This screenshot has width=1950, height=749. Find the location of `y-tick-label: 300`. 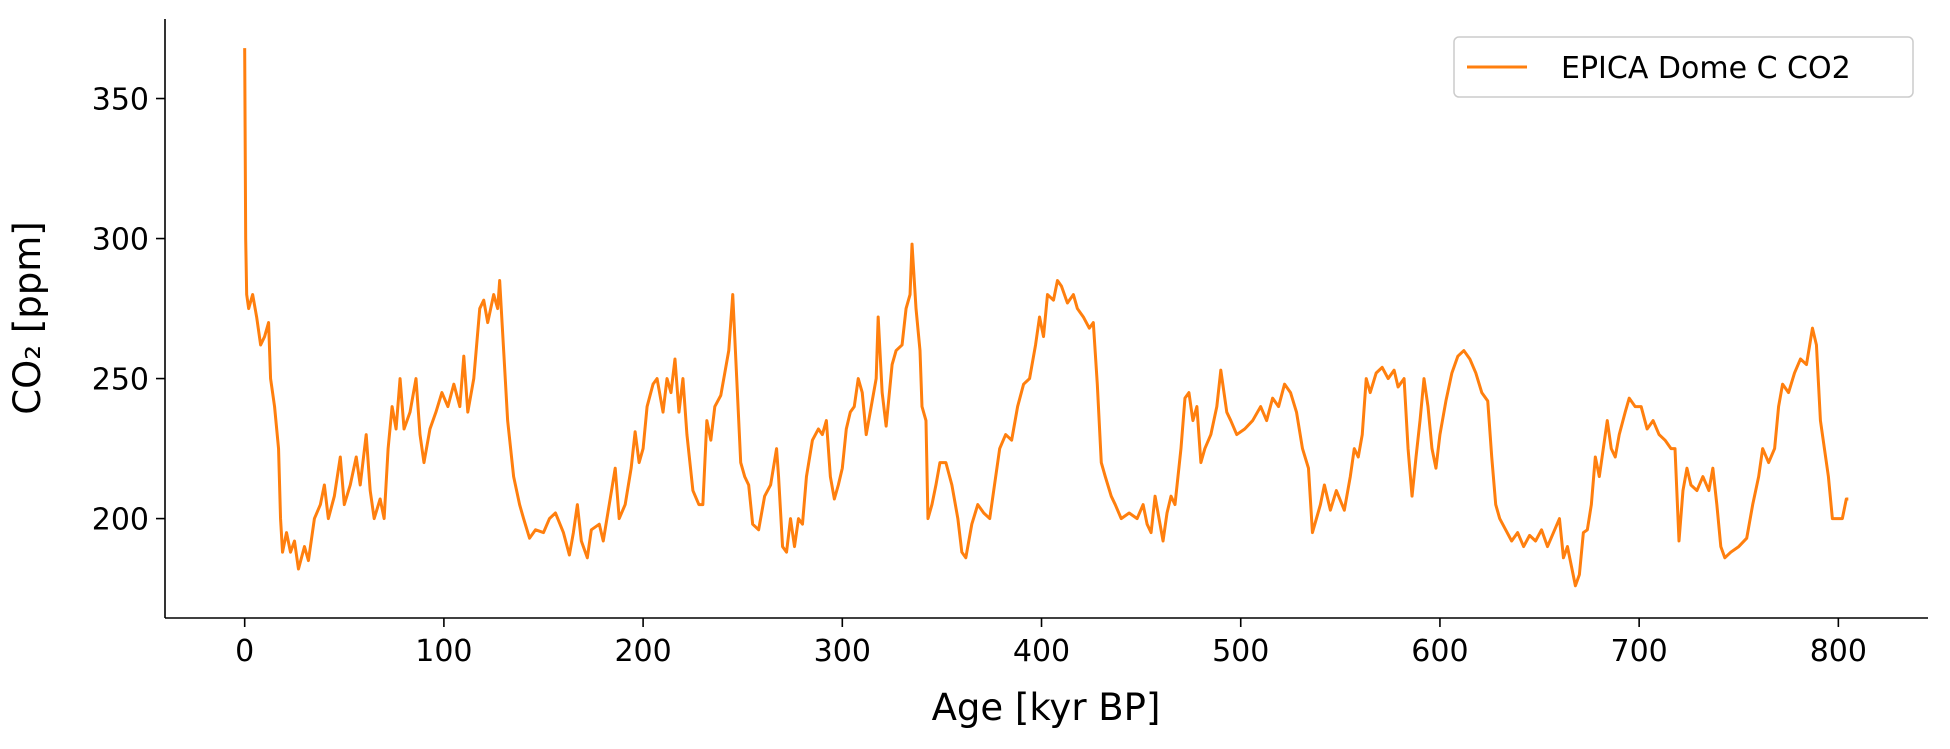

y-tick-label: 300 is located at coordinates (120, 240).